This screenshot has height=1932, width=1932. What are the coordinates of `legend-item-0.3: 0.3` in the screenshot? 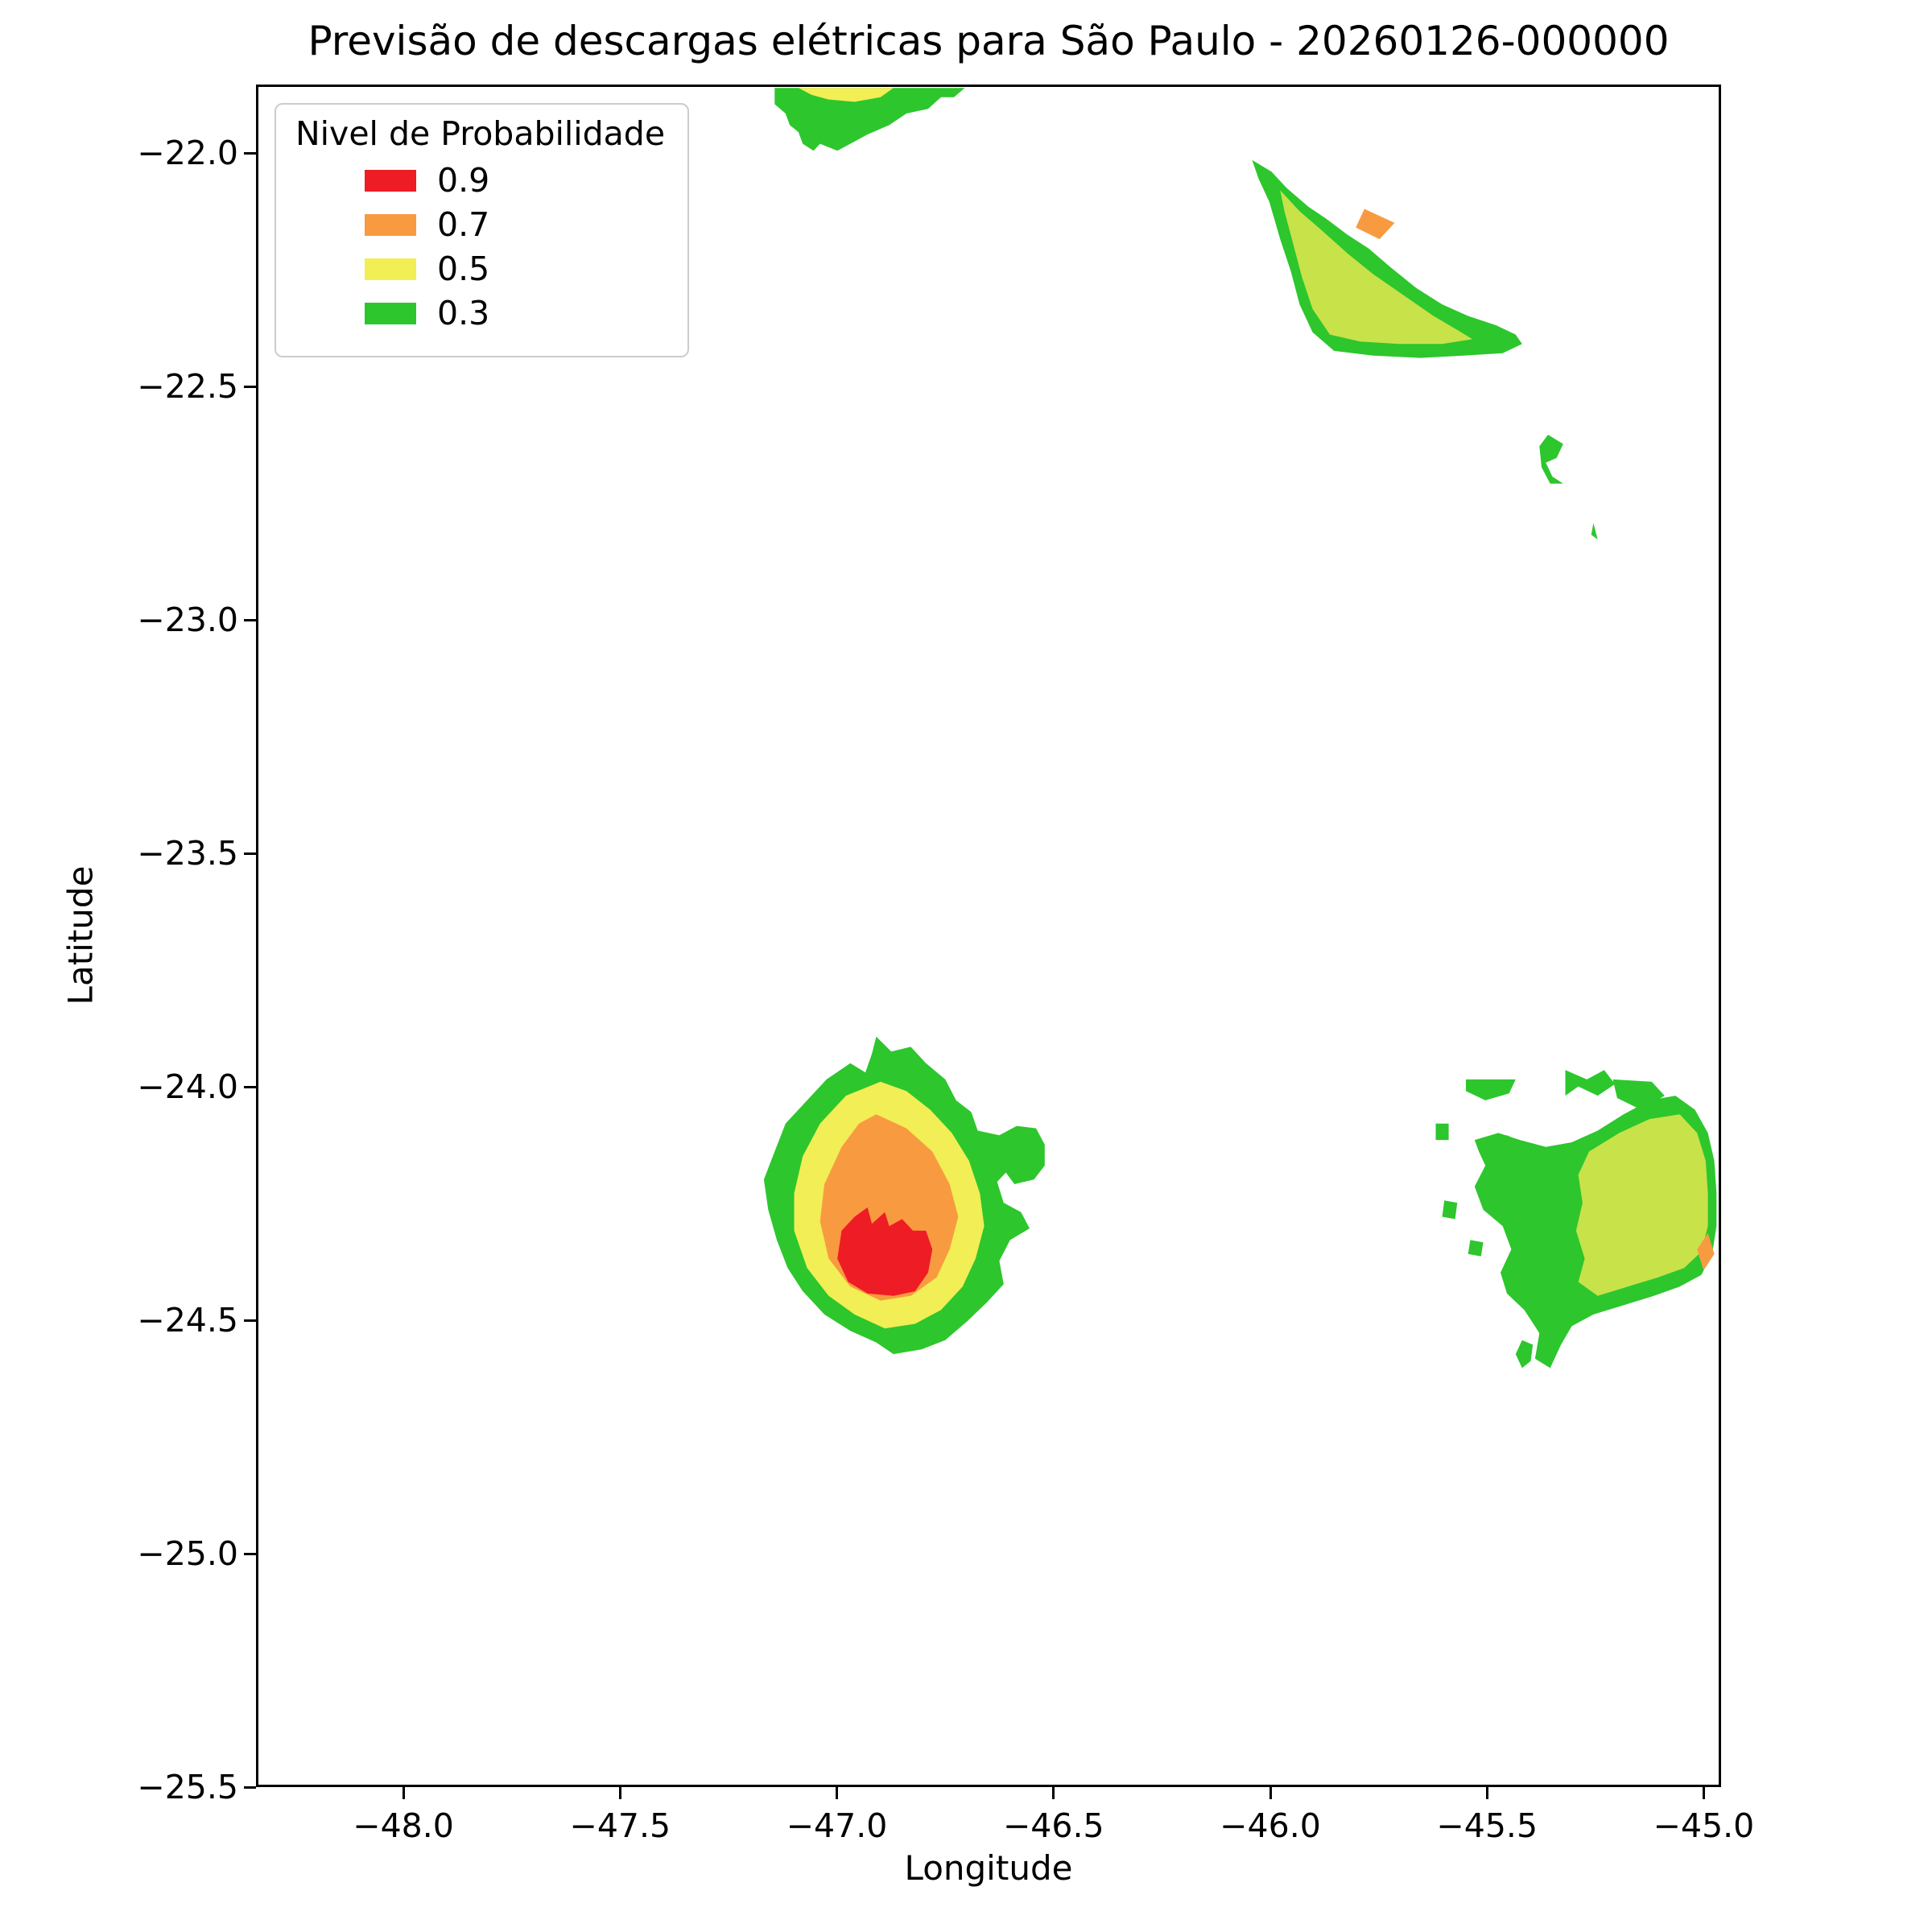 It's located at (480, 313).